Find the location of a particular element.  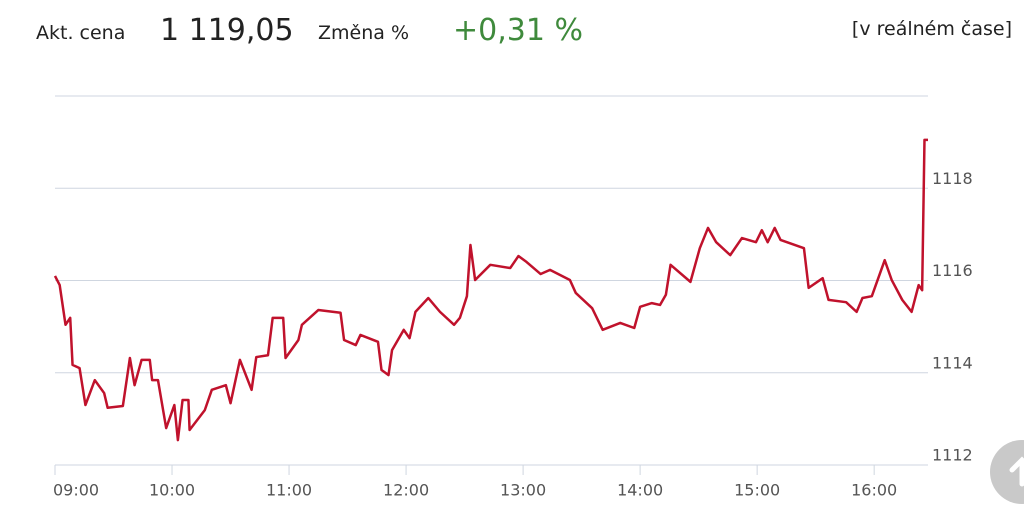

mode-label: [v reálném čase] is located at coordinates (931, 29).